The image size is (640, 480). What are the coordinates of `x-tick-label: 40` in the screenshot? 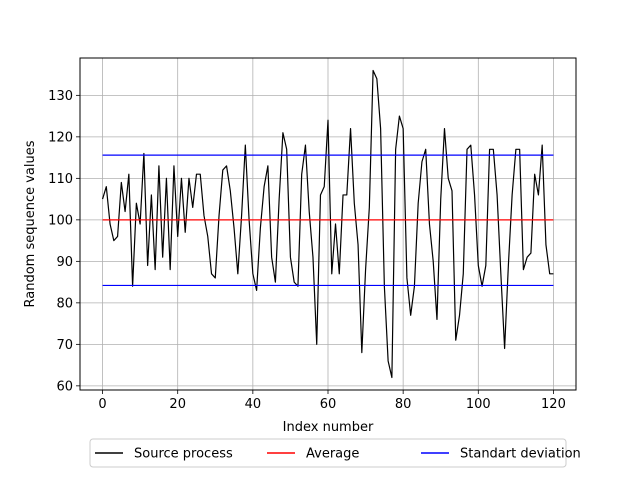 It's located at (253, 404).